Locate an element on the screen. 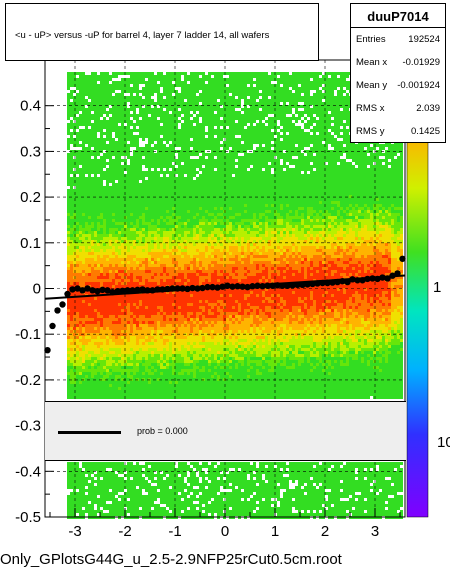  fit-legend-label: prob = 0.000 is located at coordinates (162, 431).